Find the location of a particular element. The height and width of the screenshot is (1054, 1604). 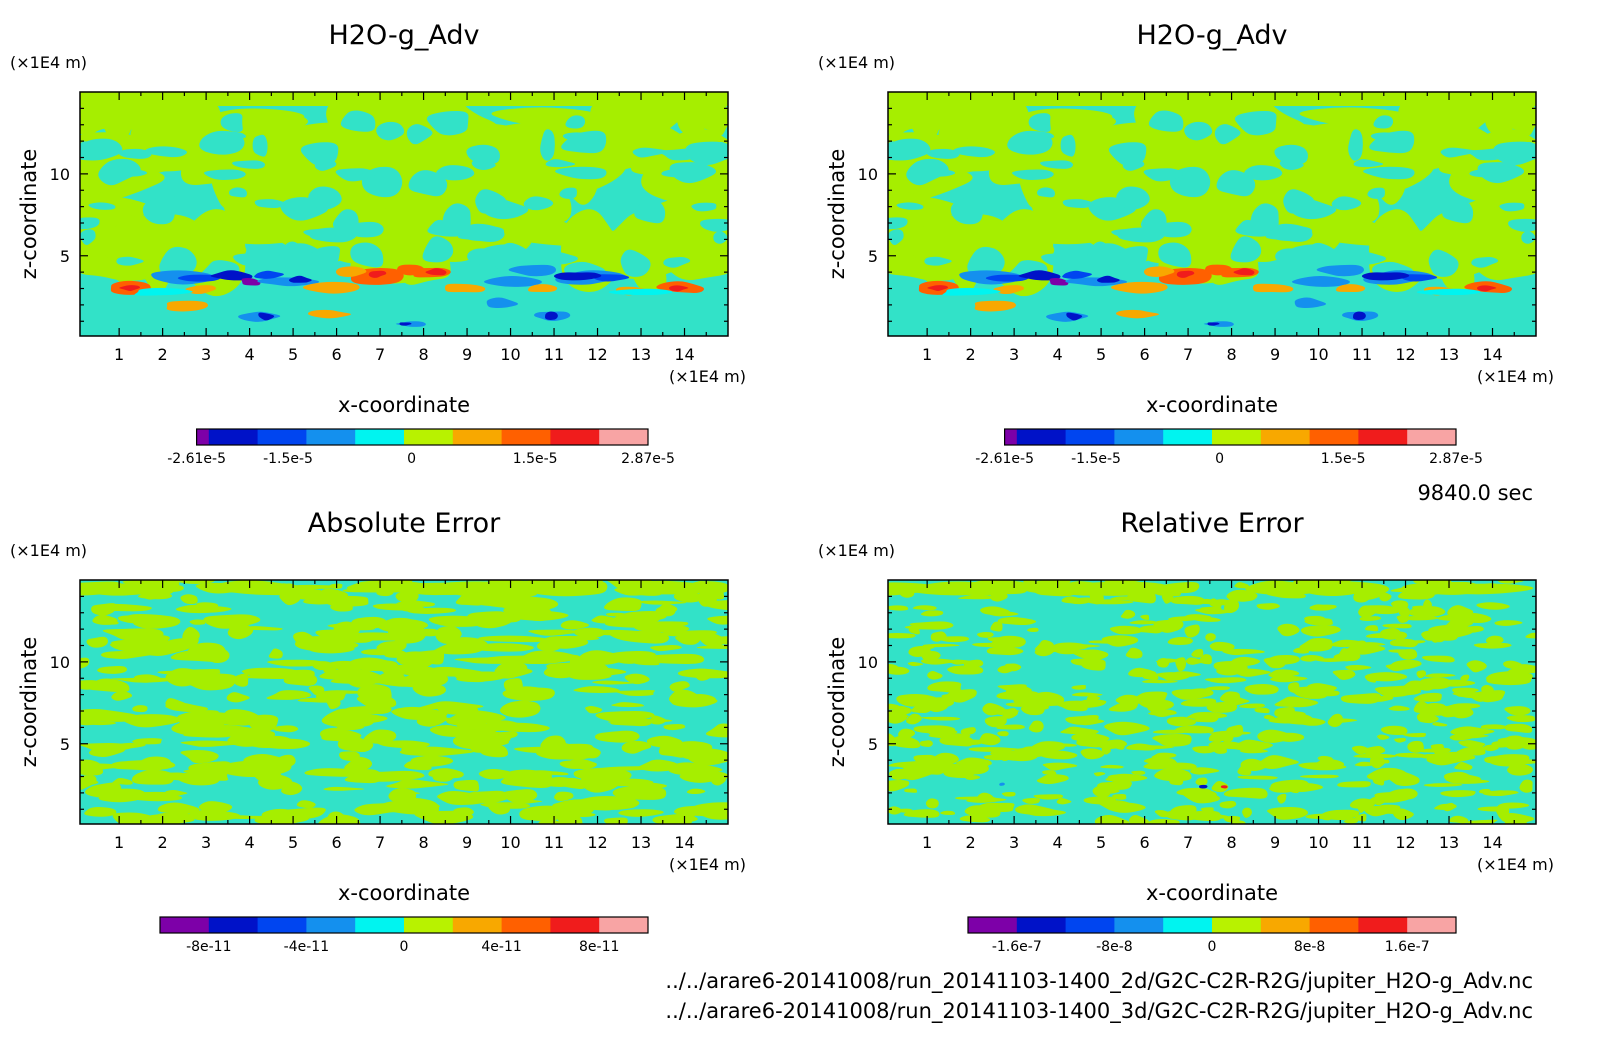

x-tick-label: 12 is located at coordinates (597, 842).